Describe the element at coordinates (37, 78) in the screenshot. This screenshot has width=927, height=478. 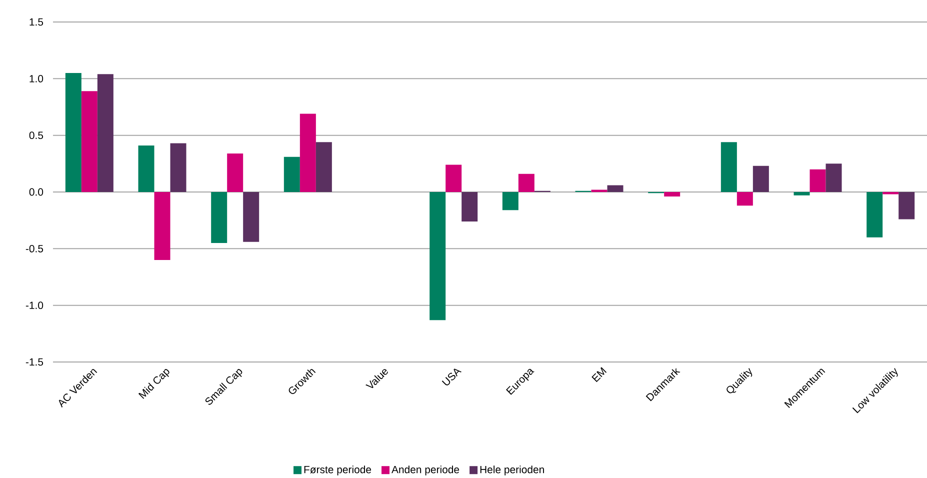
I see `y-tick-label: 1.0` at that location.